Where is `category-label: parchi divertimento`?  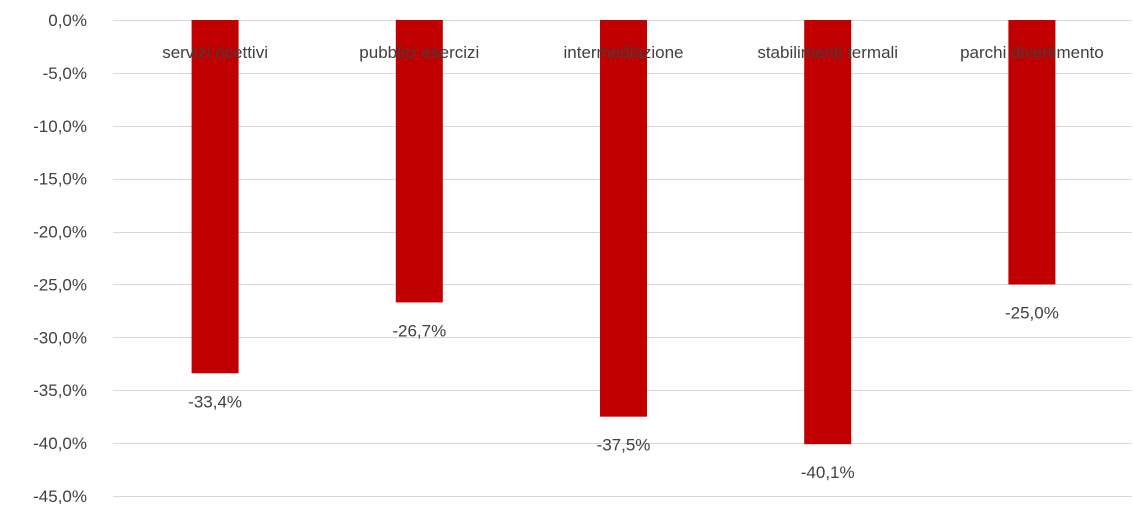 category-label: parchi divertimento is located at coordinates (1032, 52).